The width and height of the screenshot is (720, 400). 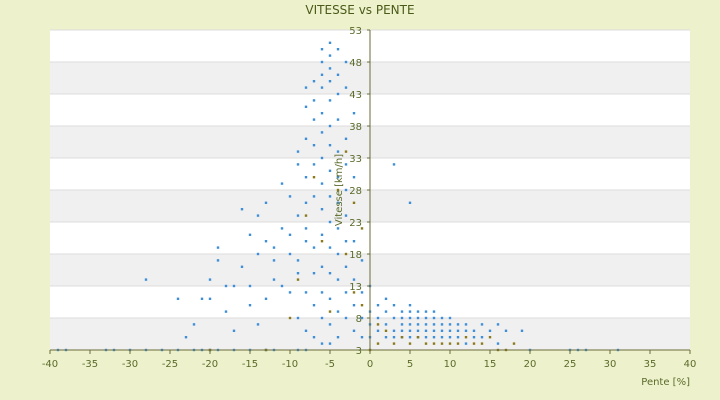 I want to click on y-axis-label: Vitesse [km/h], so click(x=339, y=190).